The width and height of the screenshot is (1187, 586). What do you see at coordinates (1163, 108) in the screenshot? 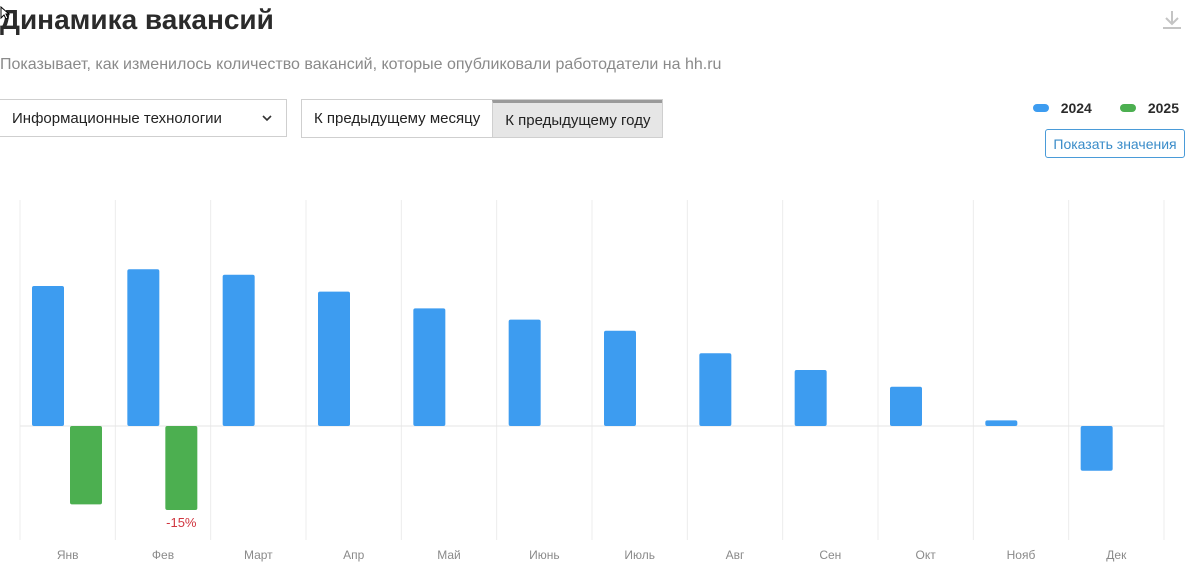
I see `legend-label: 2025` at bounding box center [1163, 108].